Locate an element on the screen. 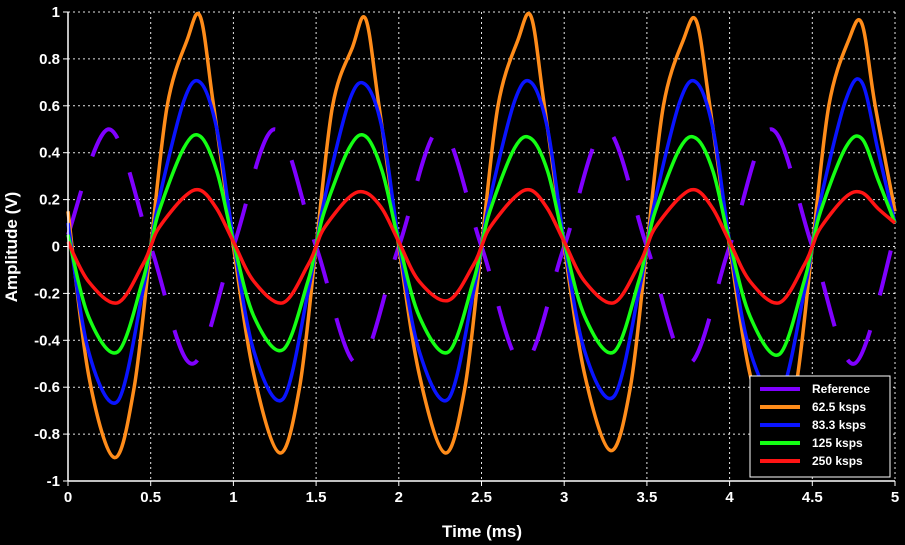 The height and width of the screenshot is (545, 905). legend-label: 62.5 ksps is located at coordinates (839, 407).